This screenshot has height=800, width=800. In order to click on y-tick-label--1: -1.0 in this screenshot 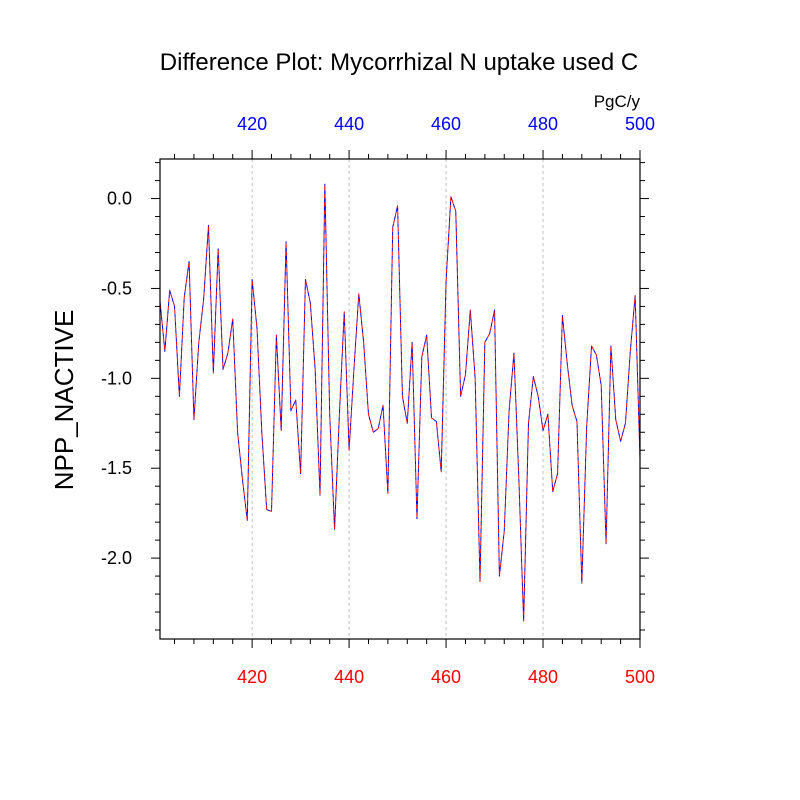, I will do `click(116, 378)`.